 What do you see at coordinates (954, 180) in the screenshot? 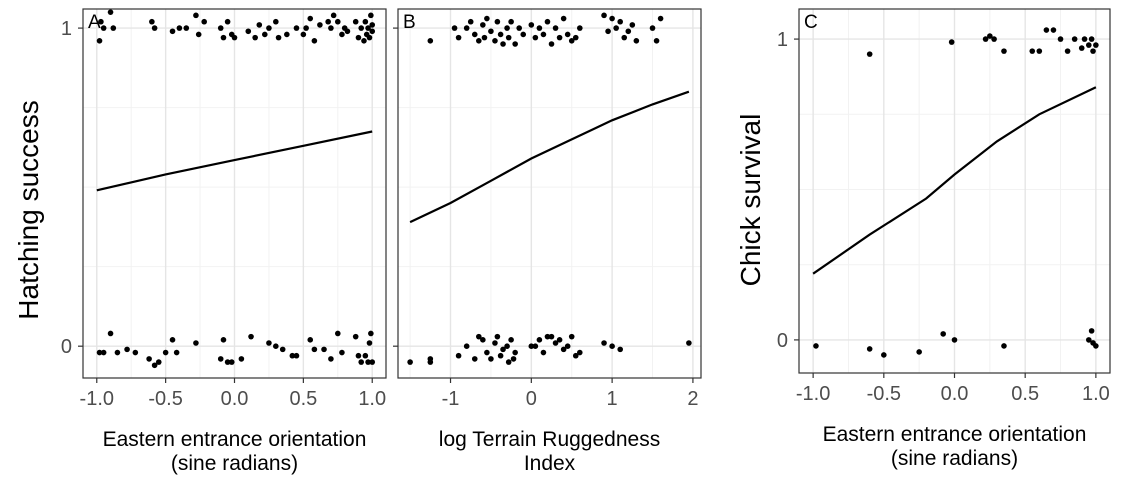
I see `fit-line` at bounding box center [954, 180].